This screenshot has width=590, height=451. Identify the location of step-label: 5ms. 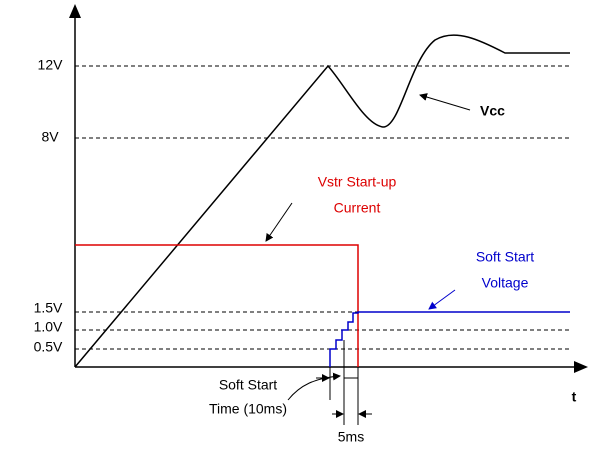
(351, 437).